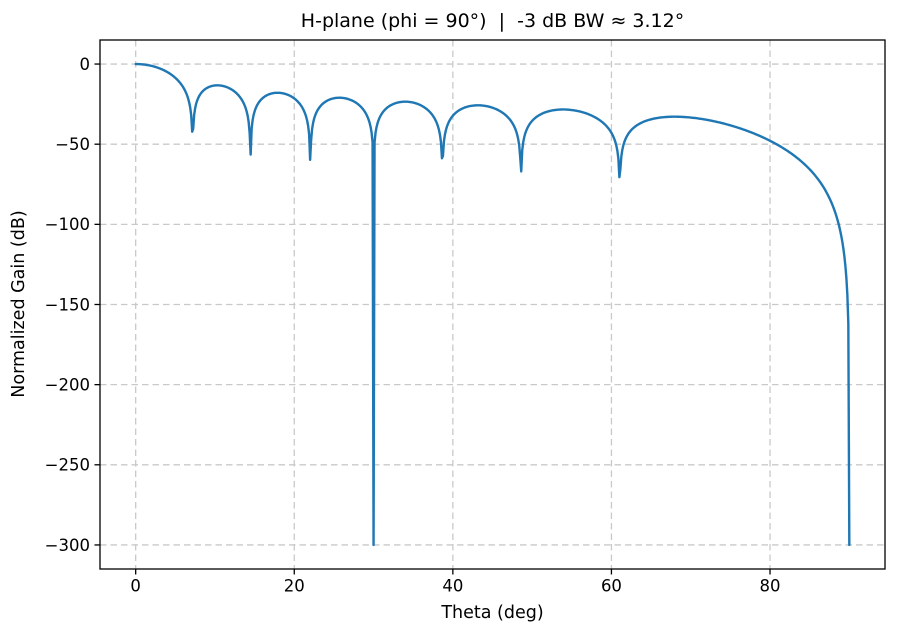 Image resolution: width=897 pixels, height=637 pixels. What do you see at coordinates (67, 304) in the screenshot?
I see `y-tick-label: −150` at bounding box center [67, 304].